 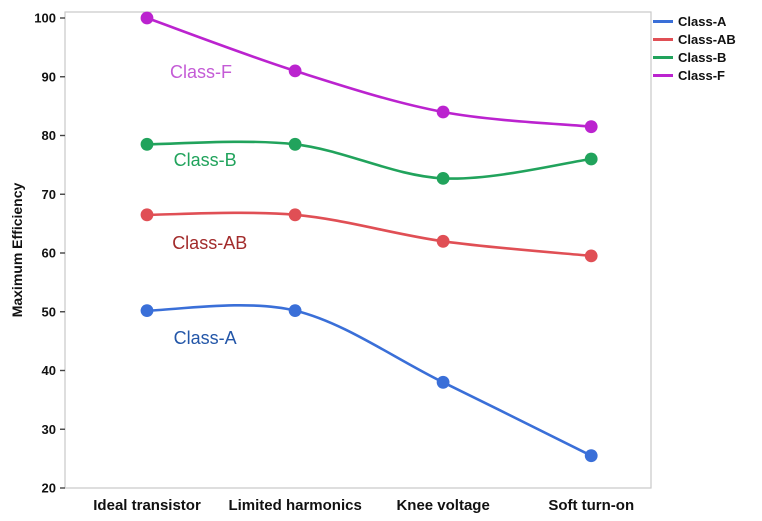 I want to click on y-tick-label: 70, so click(x=49, y=194).